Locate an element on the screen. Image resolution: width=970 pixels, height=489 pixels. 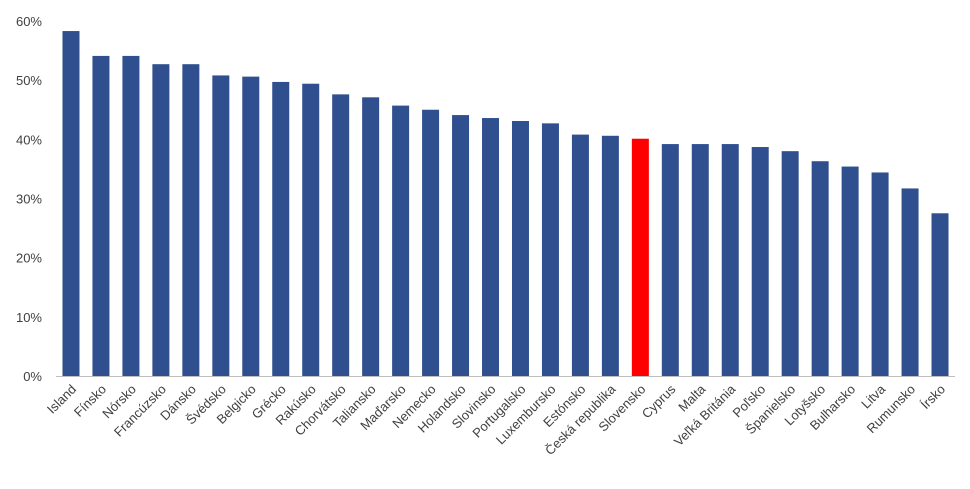
y-tick-label: 0% is located at coordinates (32, 376).